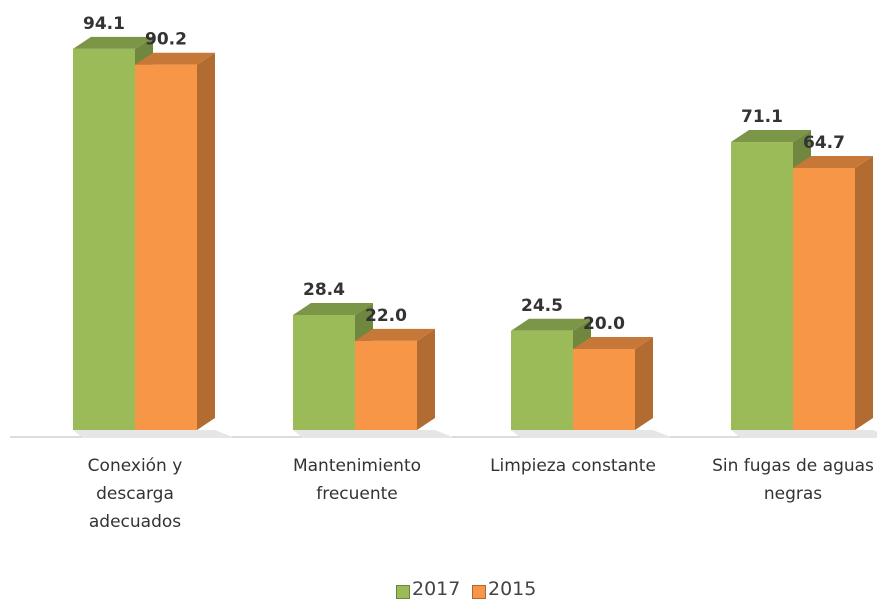 Image resolution: width=877 pixels, height=603 pixels. What do you see at coordinates (762, 117) in the screenshot?
I see `data-label: 71.1` at bounding box center [762, 117].